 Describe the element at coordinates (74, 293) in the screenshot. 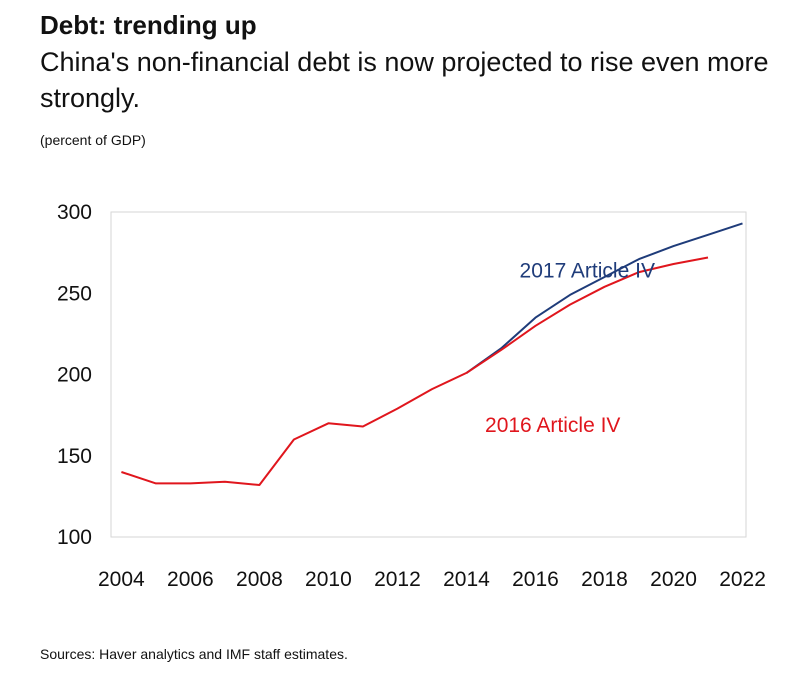

I see `y-tick-label: 250` at that location.